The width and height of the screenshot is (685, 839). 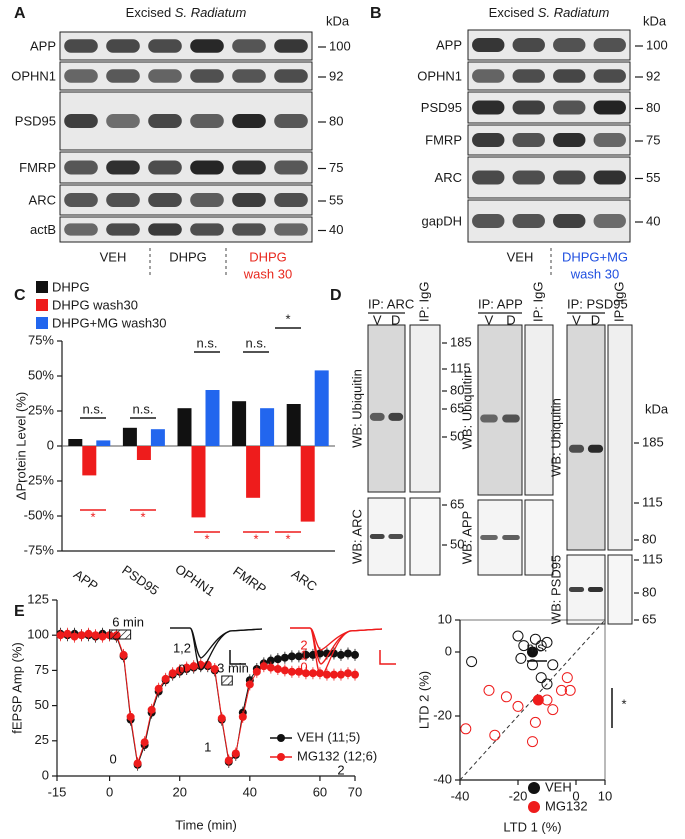 I want to click on x-axis-label: Time (min), so click(x=206, y=824).